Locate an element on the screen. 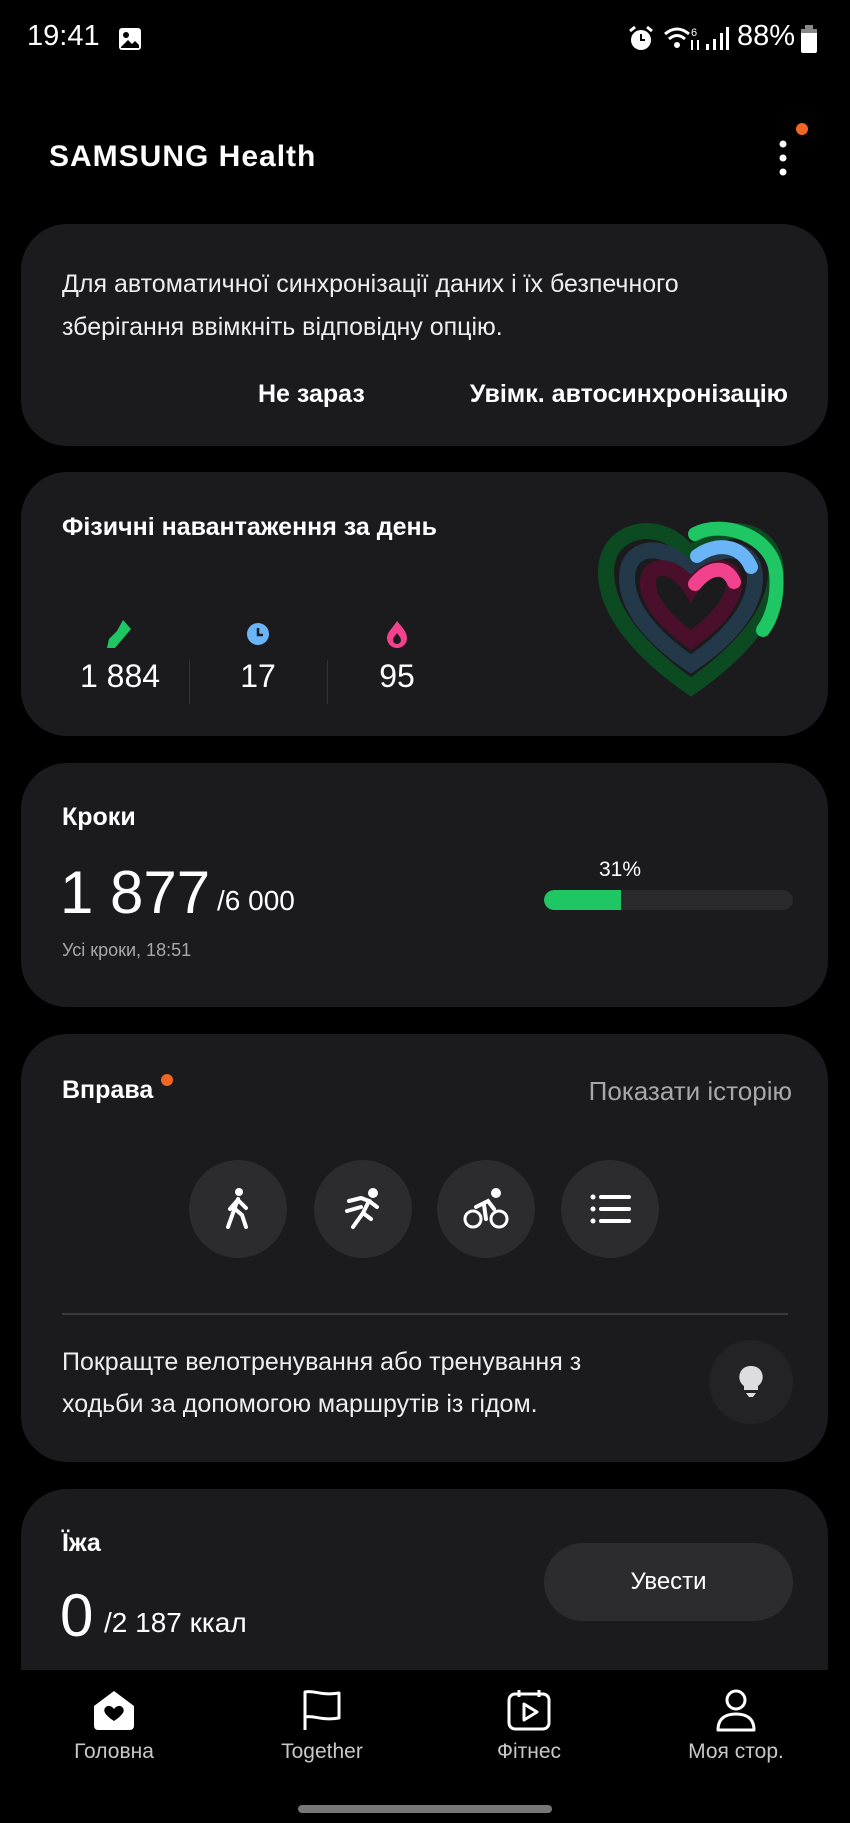 The height and width of the screenshot is (1823, 850). wifi-icon: 6 is located at coordinates (681, 38).